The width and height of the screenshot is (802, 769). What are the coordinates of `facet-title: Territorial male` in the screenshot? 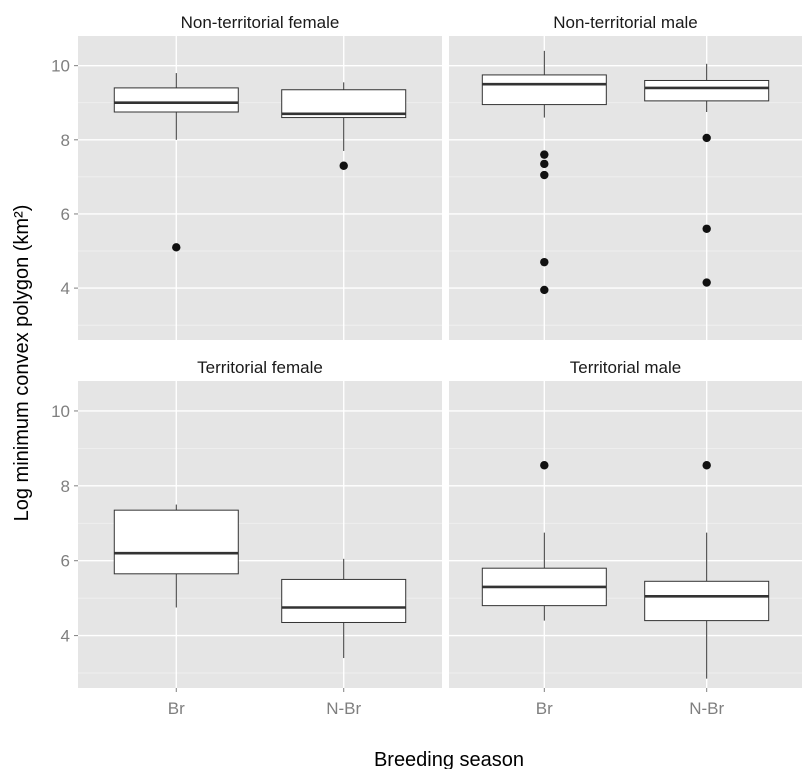 It's located at (625, 367).